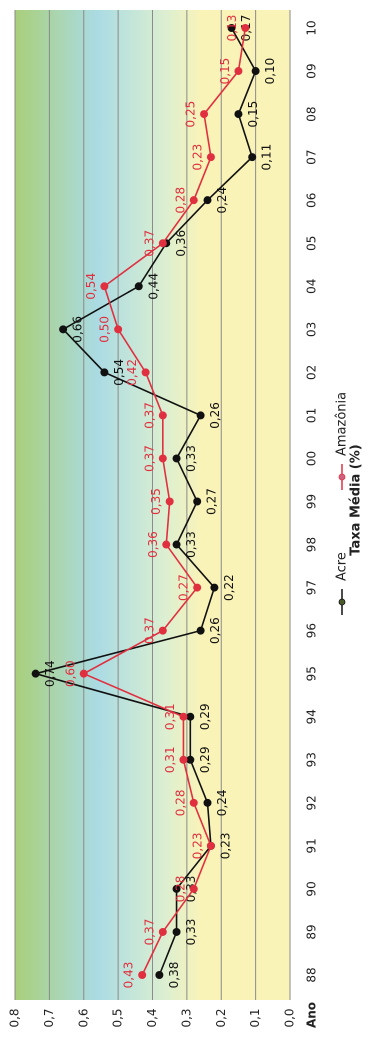  I want to click on y-tick-label: 0,3, so click(186, 1017).